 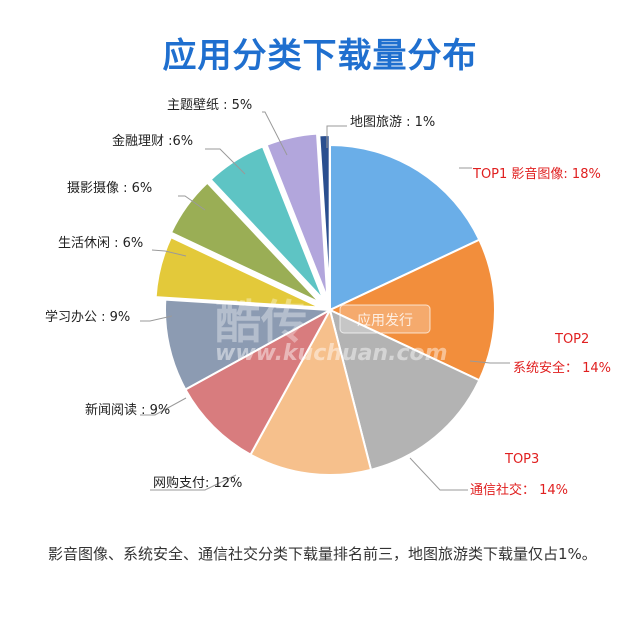 What do you see at coordinates (331, 353) in the screenshot?
I see `watermark-url: www.kuchuan.com` at bounding box center [331, 353].